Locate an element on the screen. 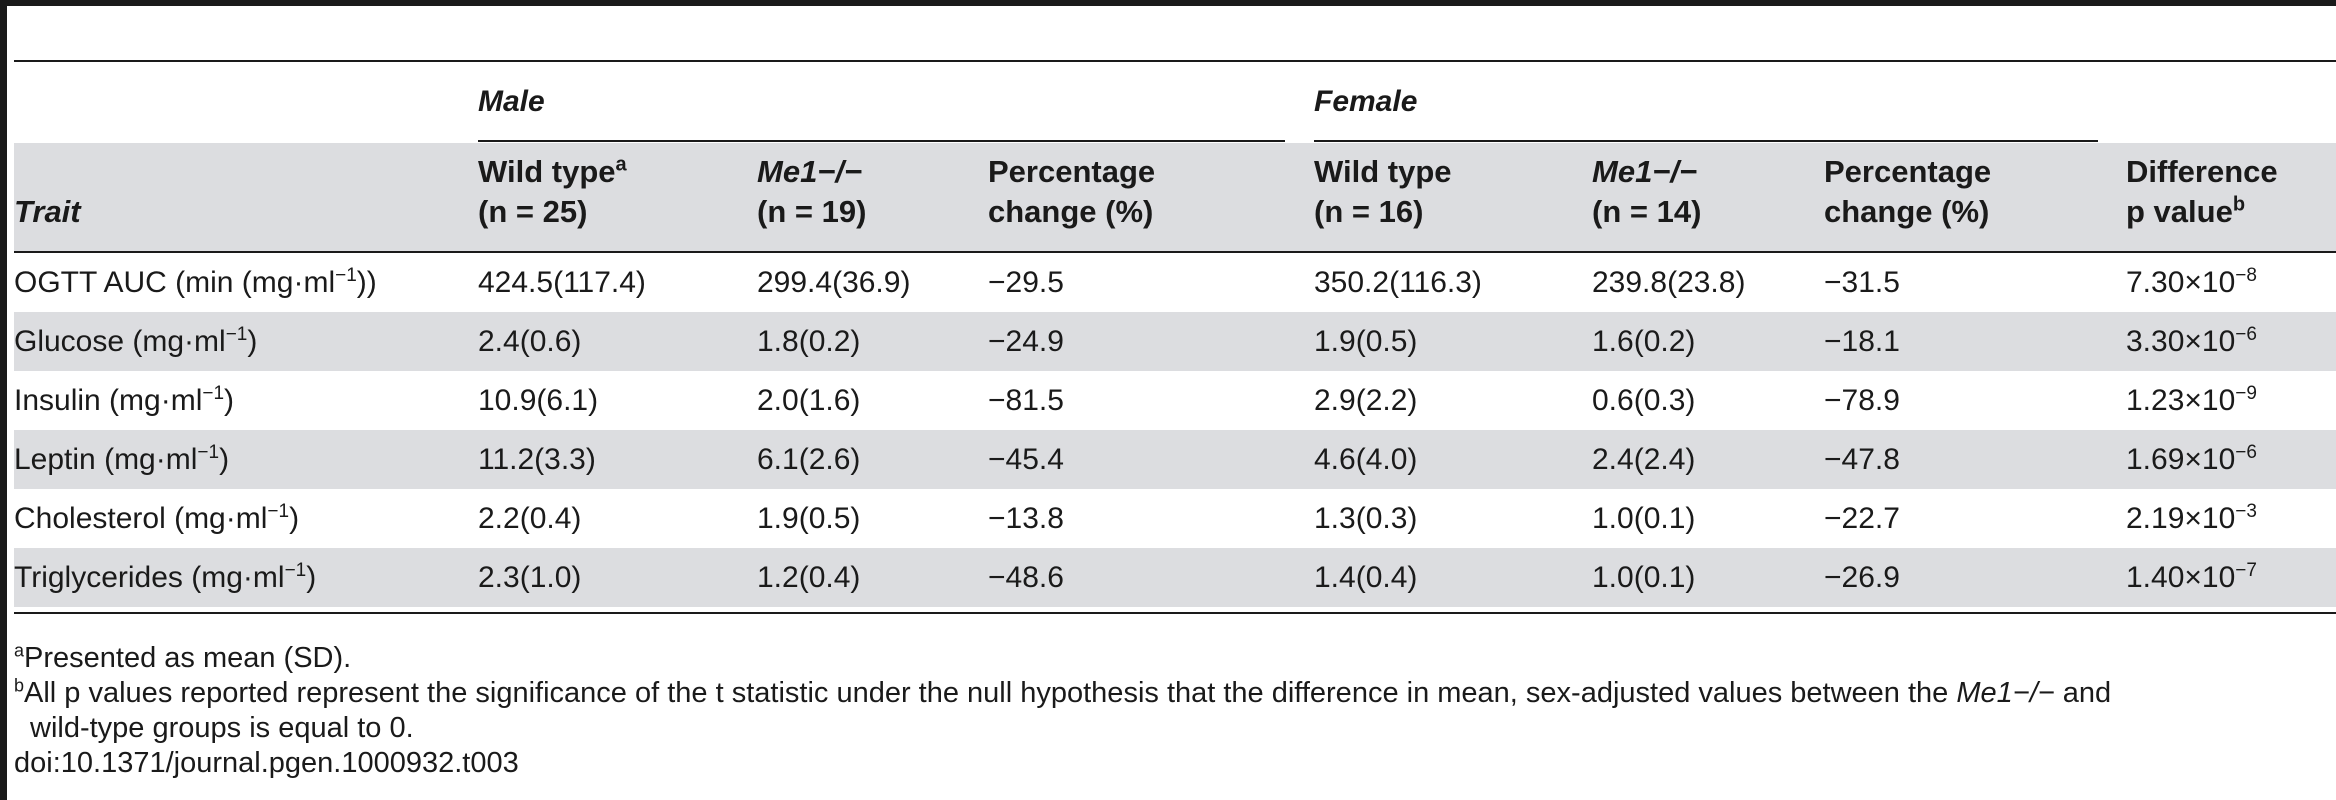  p-value-cell: 3.30×10⁻⁶ is located at coordinates (2191, 341).